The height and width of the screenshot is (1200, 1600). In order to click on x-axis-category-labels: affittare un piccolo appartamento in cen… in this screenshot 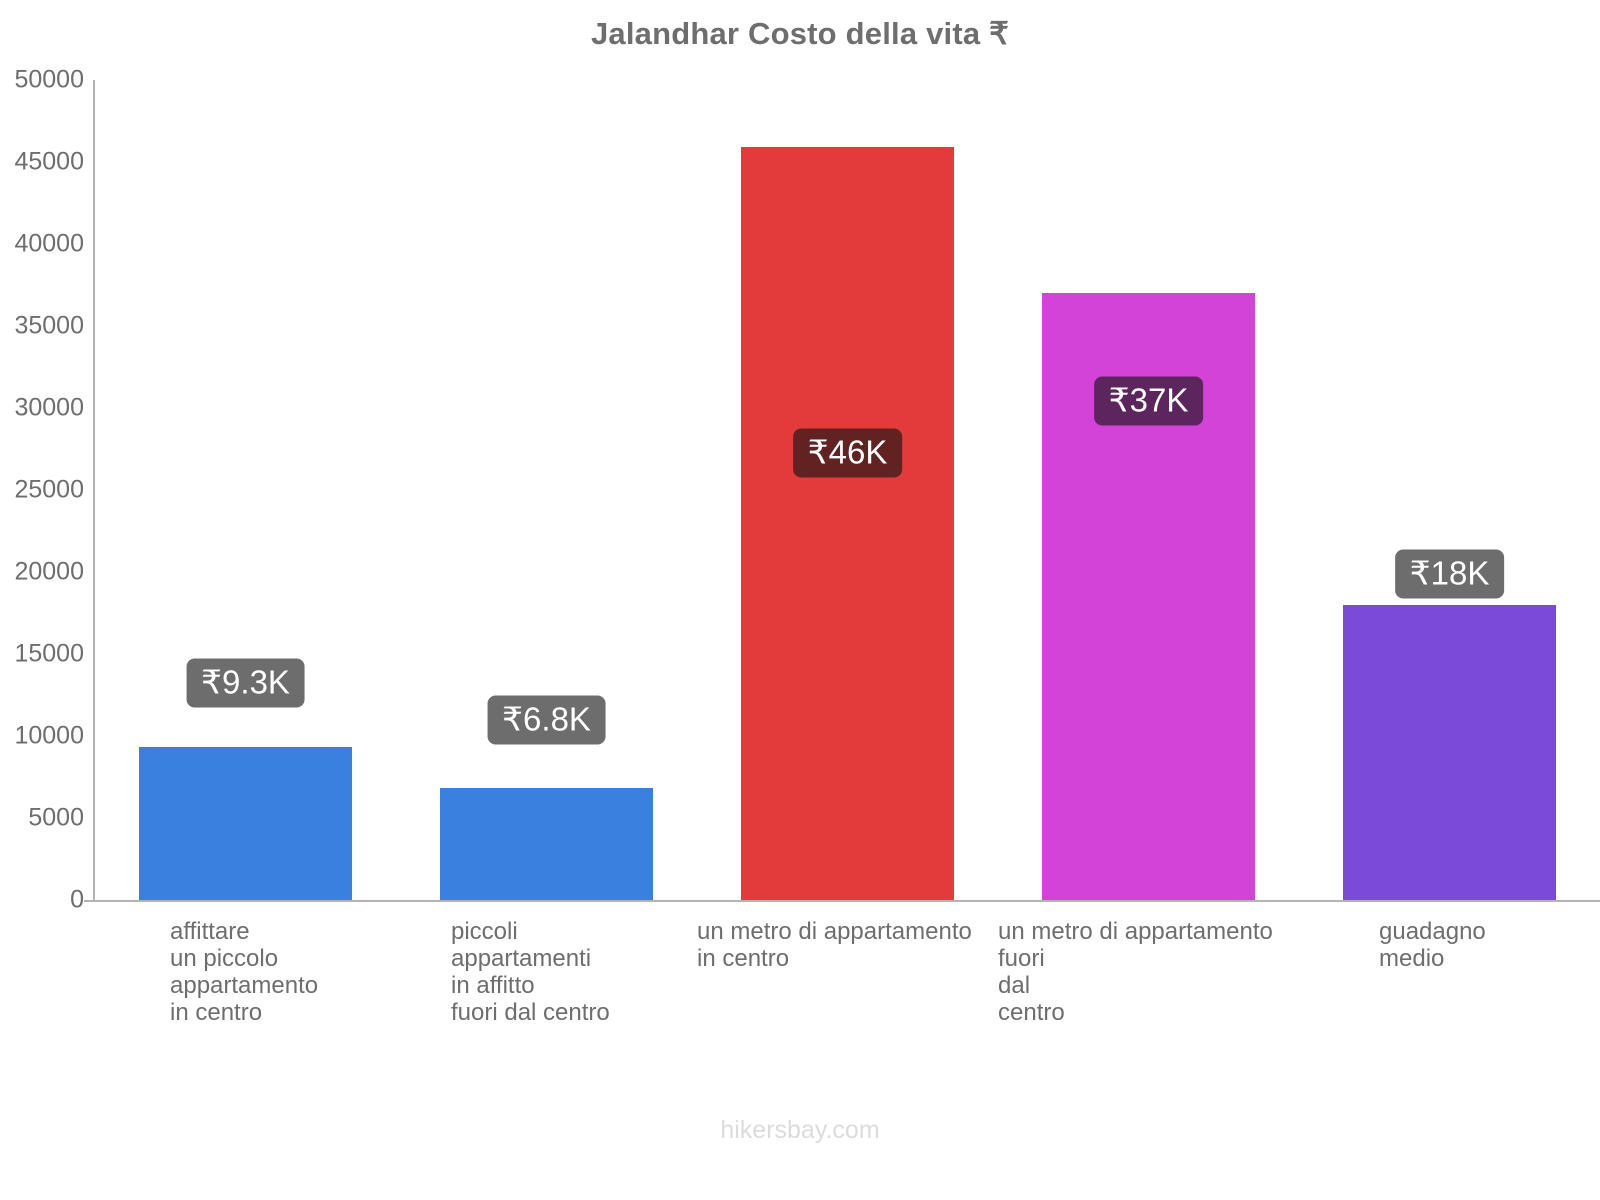, I will do `click(847, 1008)`.